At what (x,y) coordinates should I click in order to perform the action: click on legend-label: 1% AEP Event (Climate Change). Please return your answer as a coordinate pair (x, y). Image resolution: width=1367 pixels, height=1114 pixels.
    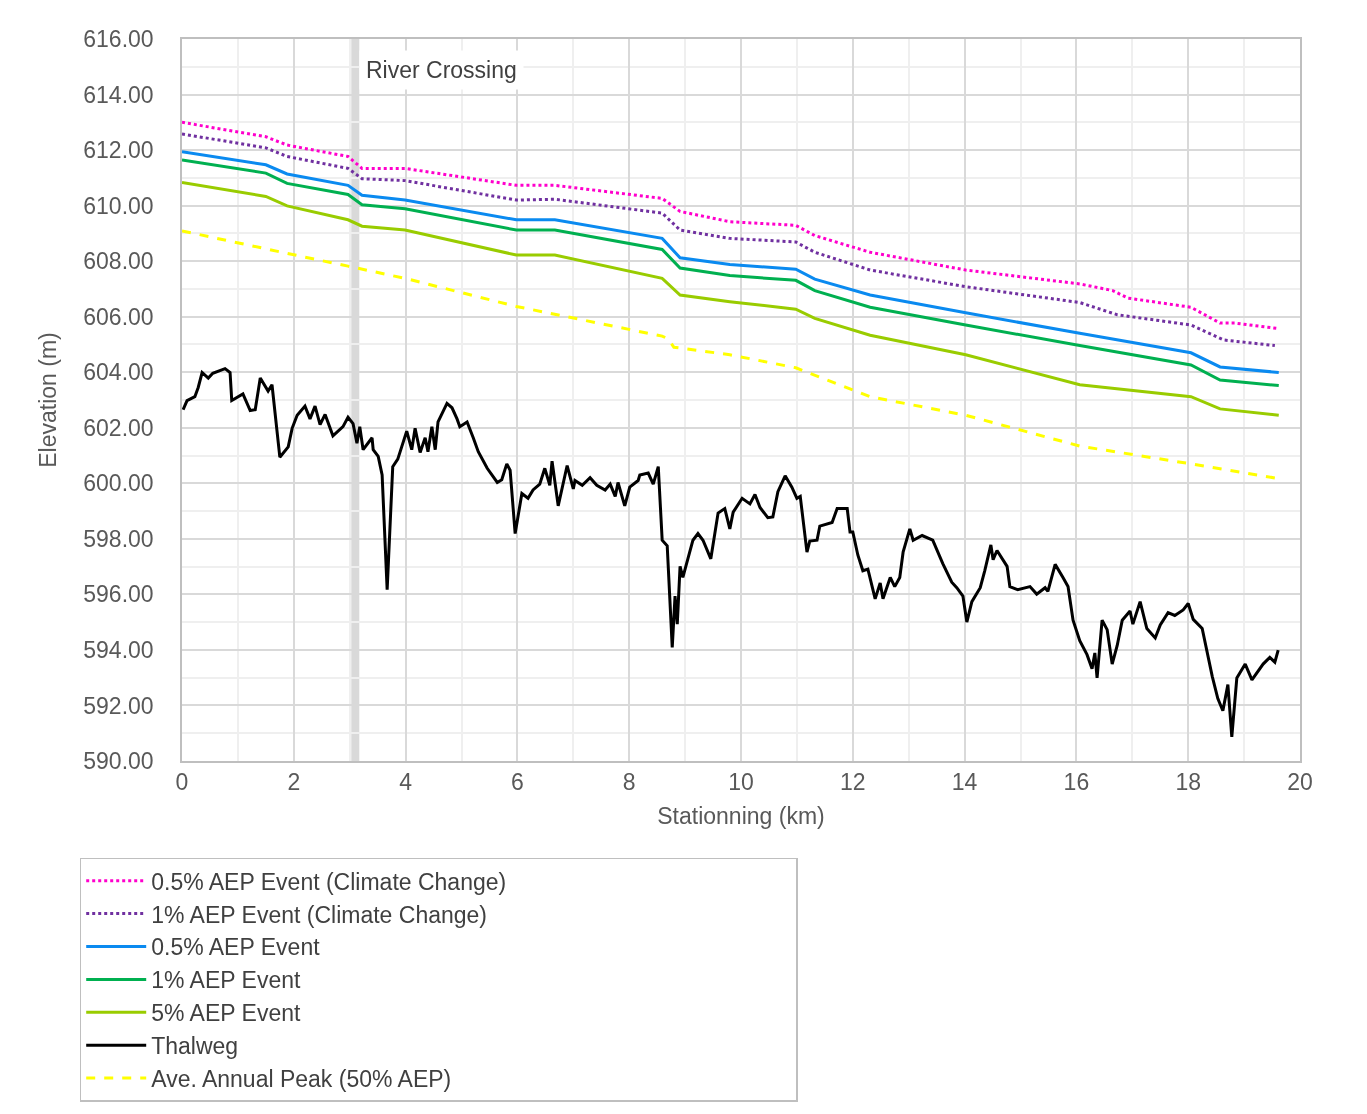
    Looking at the image, I should click on (319, 914).